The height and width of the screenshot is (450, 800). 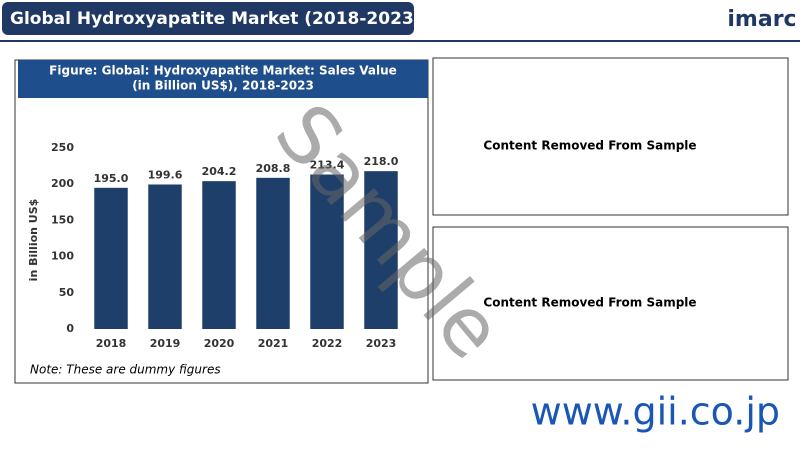 I want to click on x-tick-label: 2019, so click(x=165, y=343).